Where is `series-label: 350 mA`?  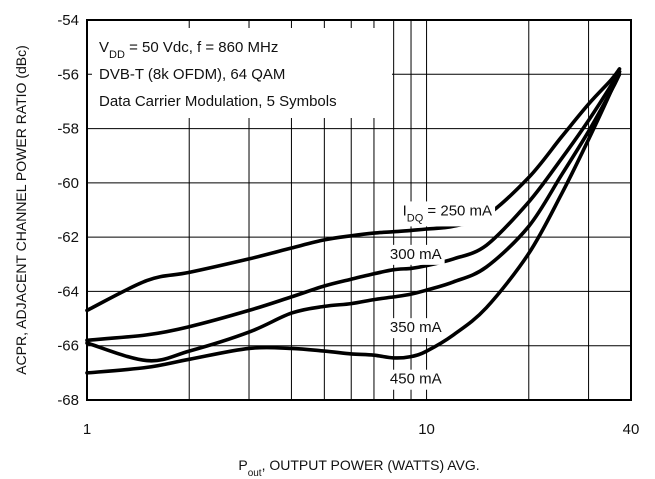 series-label: 350 mA is located at coordinates (416, 327).